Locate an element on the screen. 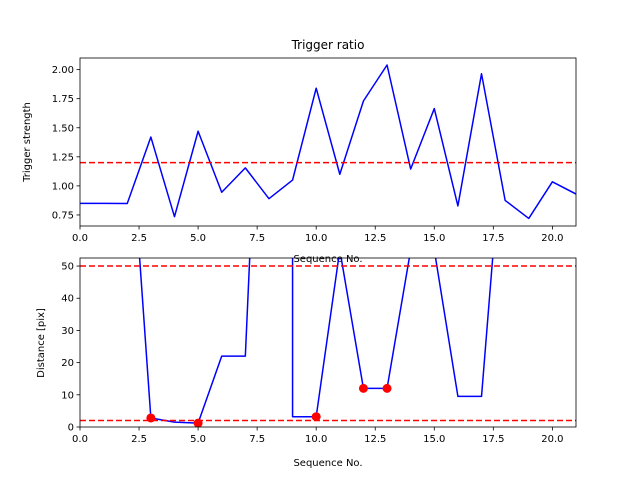 Image resolution: width=640 pixels, height=480 pixels. bottom-chart-ylabel: Distance [pix] is located at coordinates (41, 343).